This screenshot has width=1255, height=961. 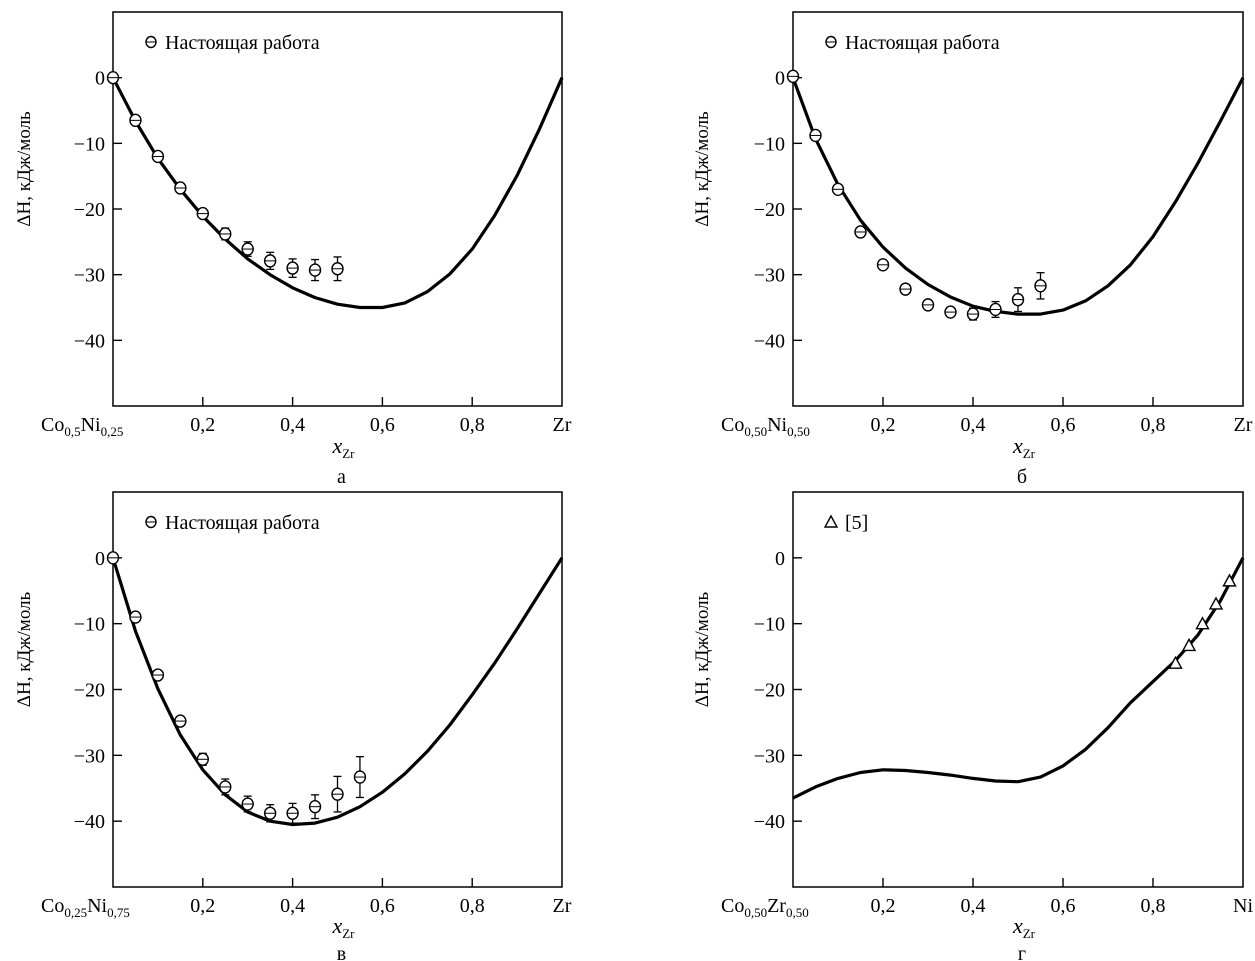 What do you see at coordinates (776, 906) in the screenshot?
I see `composition-element: Zr` at bounding box center [776, 906].